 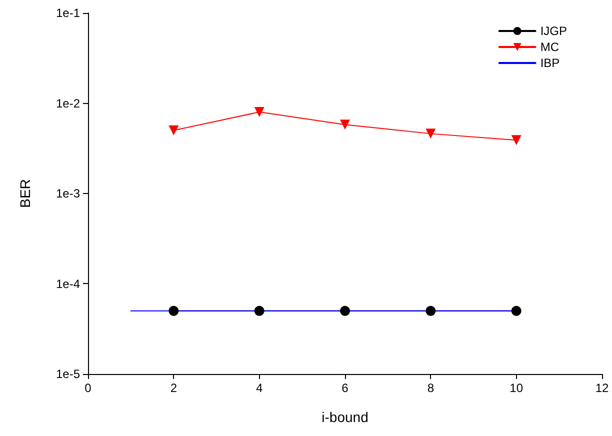 I want to click on x-axis-title: i-bound, so click(x=345, y=417).